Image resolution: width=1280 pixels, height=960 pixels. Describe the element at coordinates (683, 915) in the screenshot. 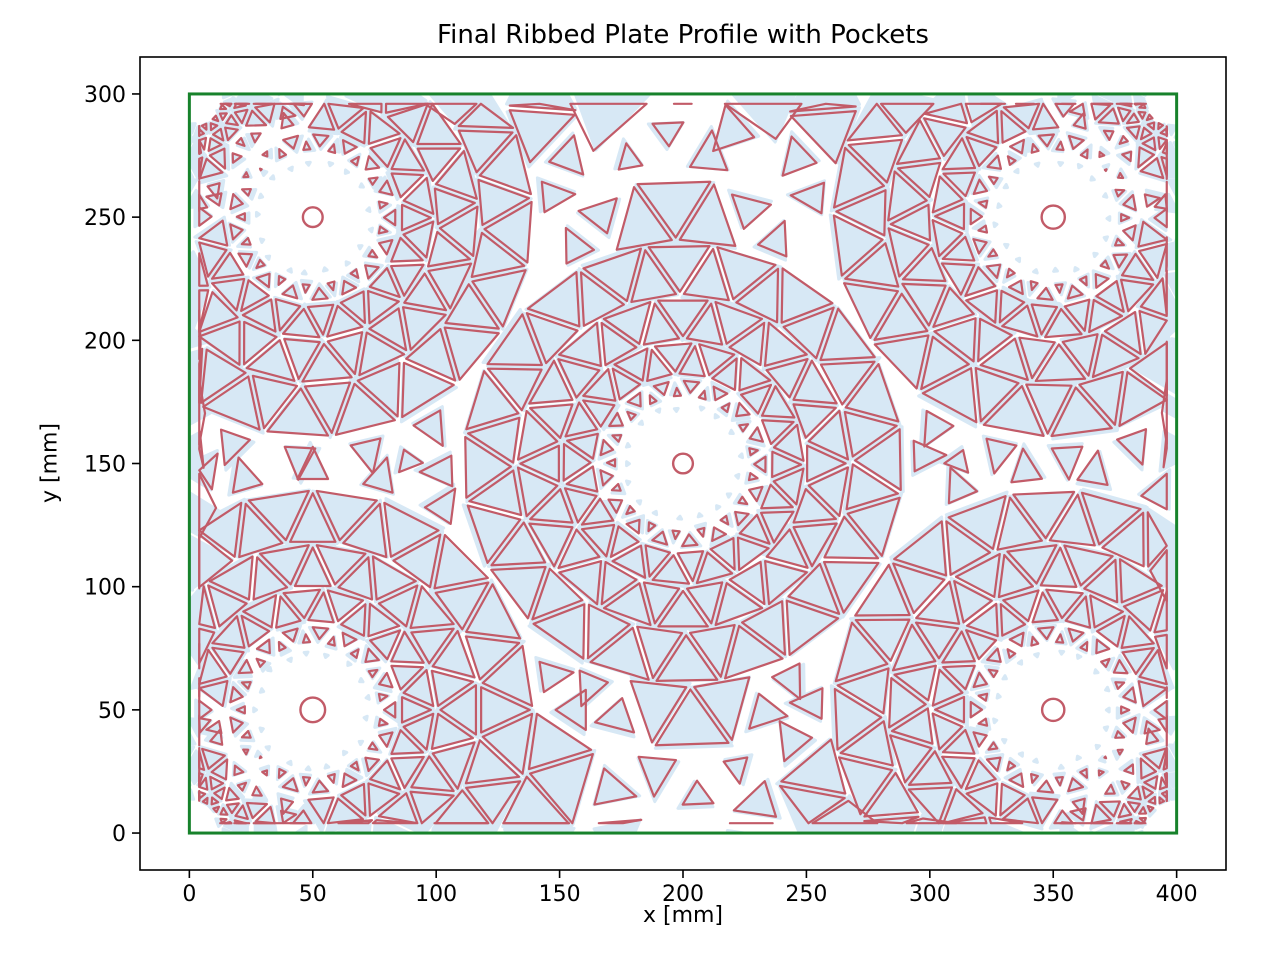

I see `x-axis-label: x [mm]` at that location.